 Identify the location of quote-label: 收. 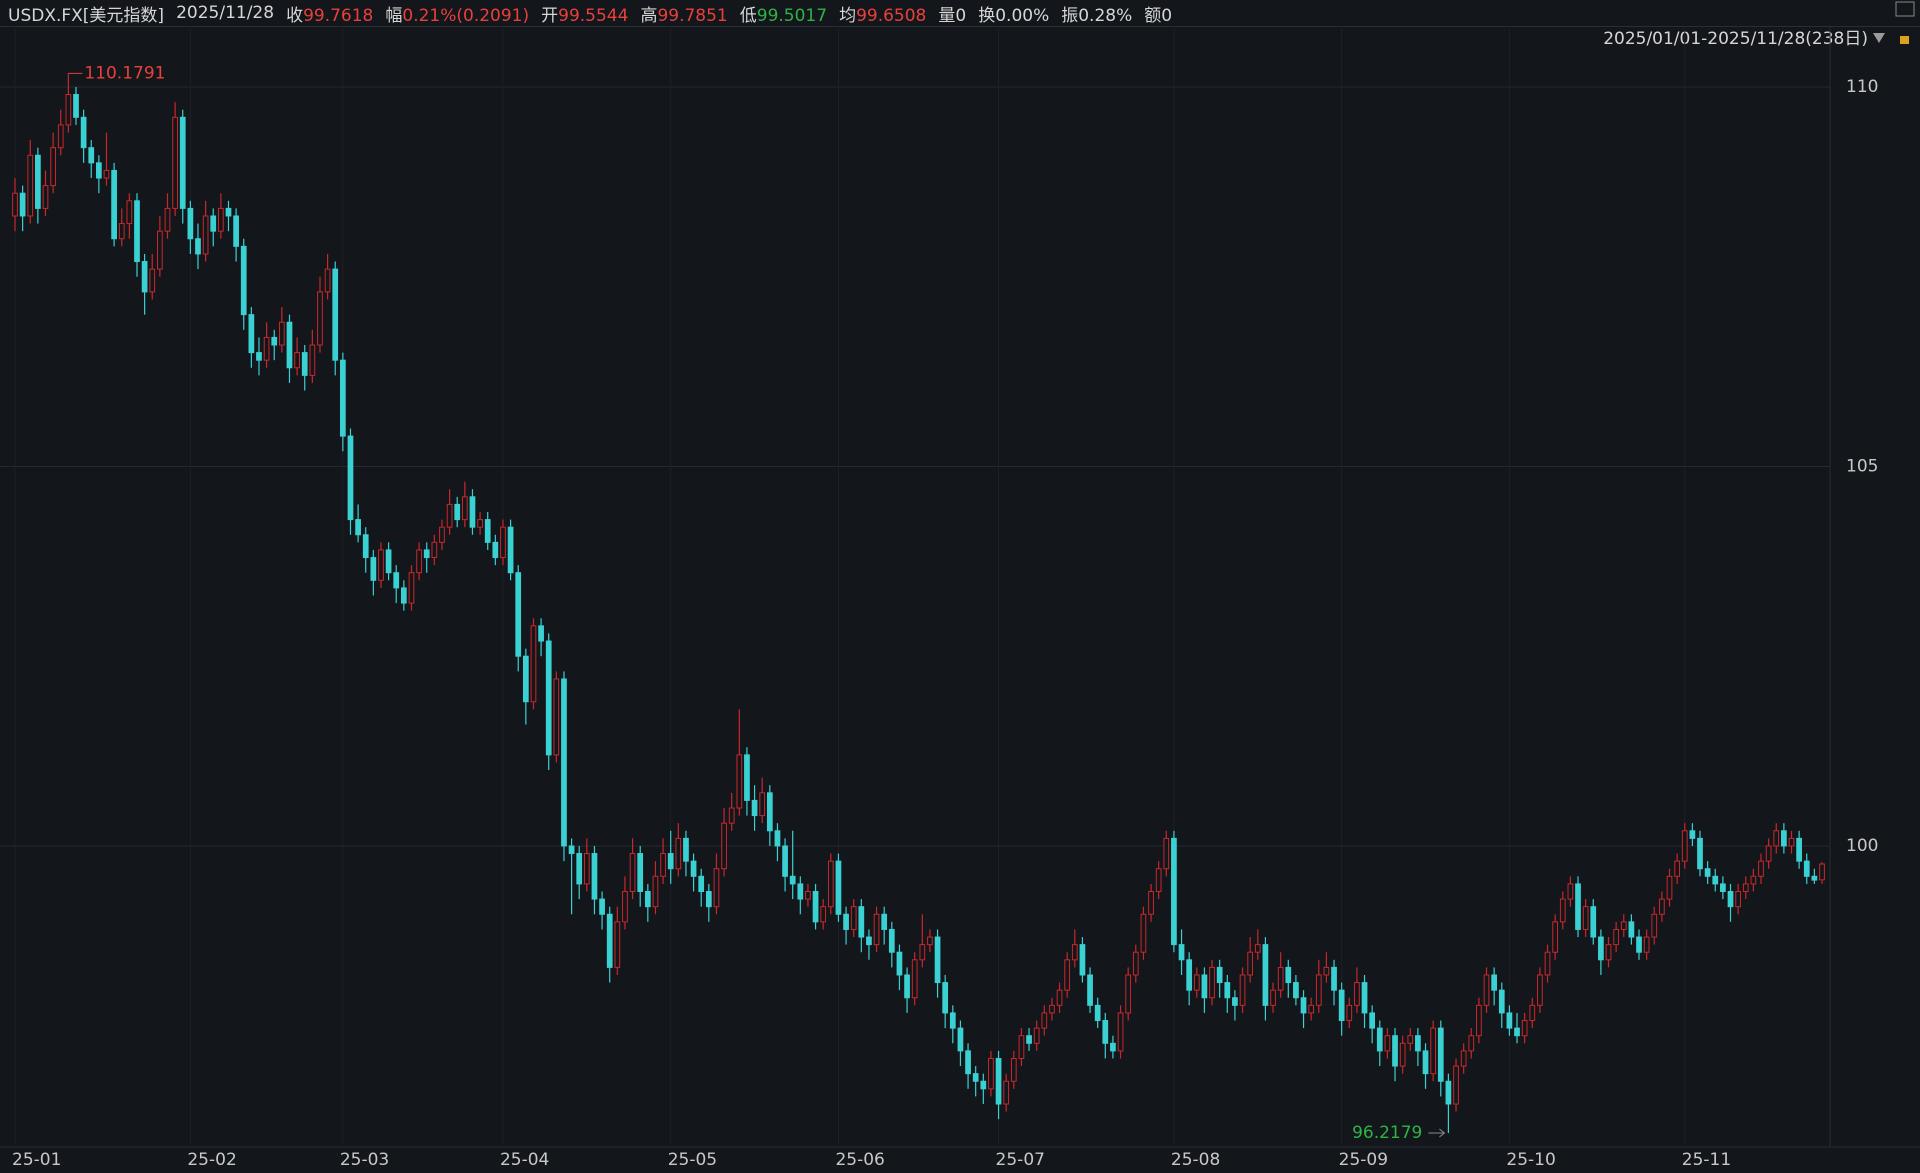
(295, 15).